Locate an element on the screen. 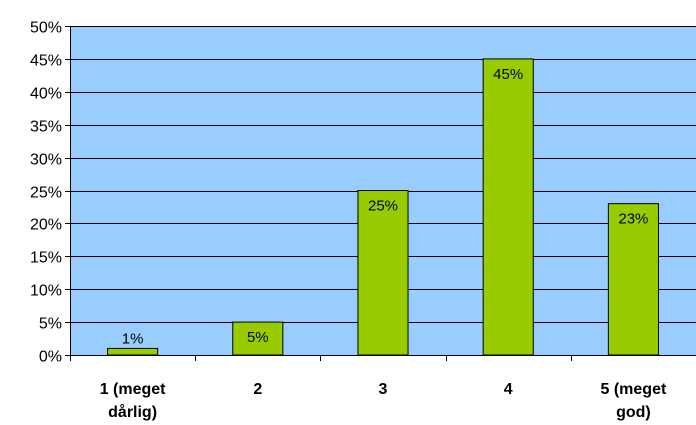 The height and width of the screenshot is (425, 696). y-tick-label-3: 15% is located at coordinates (46, 258).